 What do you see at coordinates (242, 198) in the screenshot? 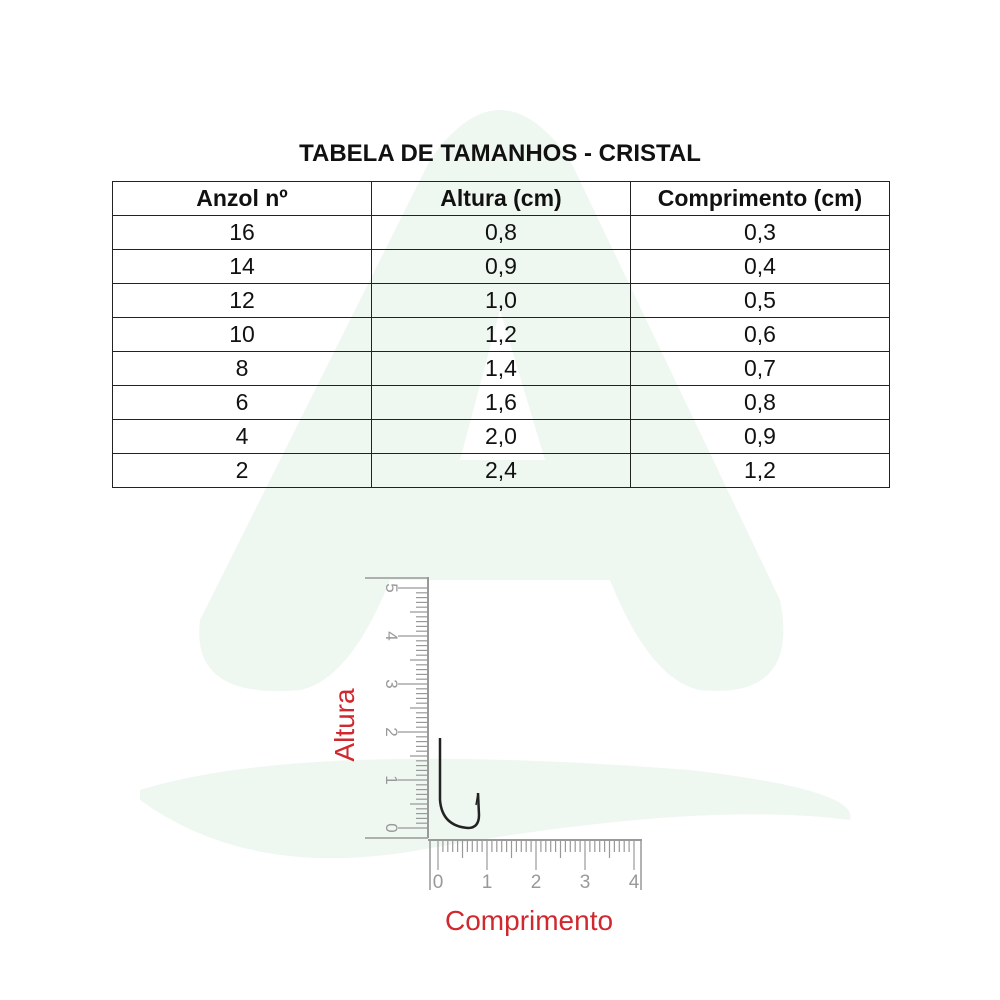
I see `column-header: Anzol nº` at bounding box center [242, 198].